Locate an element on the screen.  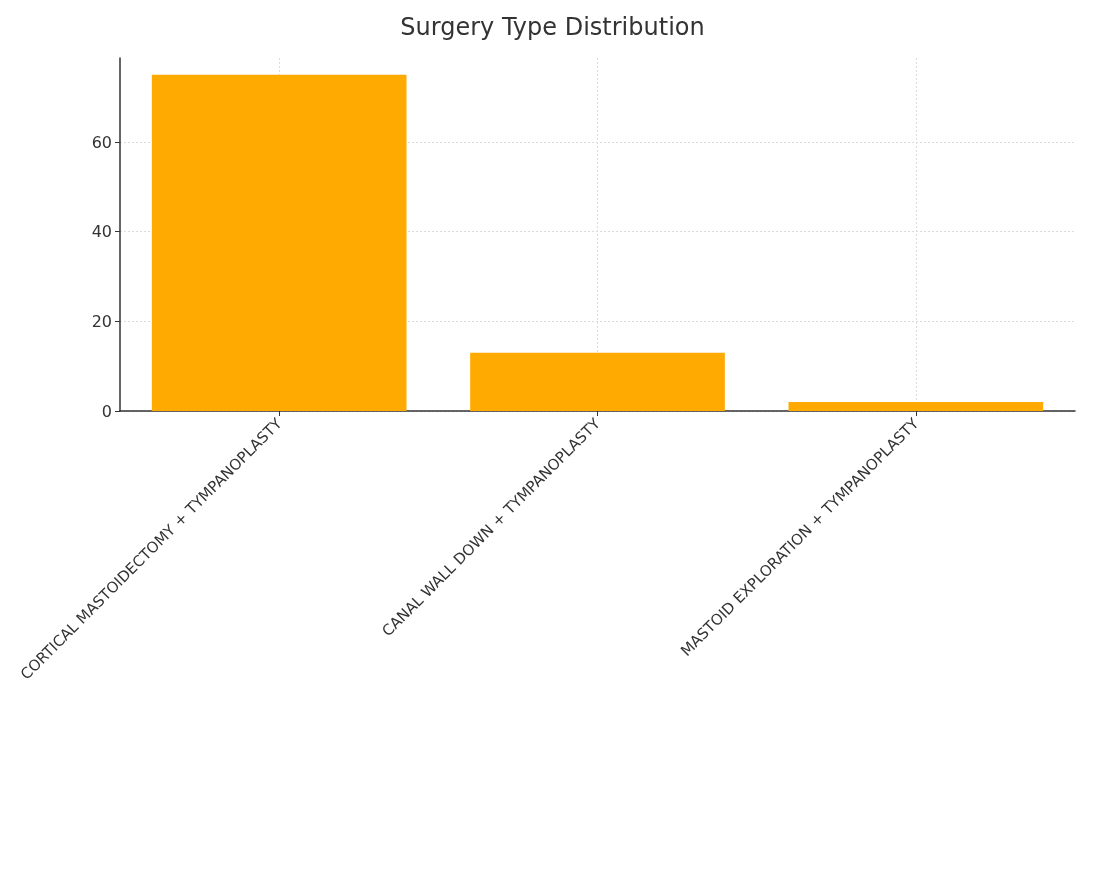
y-tick-label: 0 is located at coordinates (106, 411).